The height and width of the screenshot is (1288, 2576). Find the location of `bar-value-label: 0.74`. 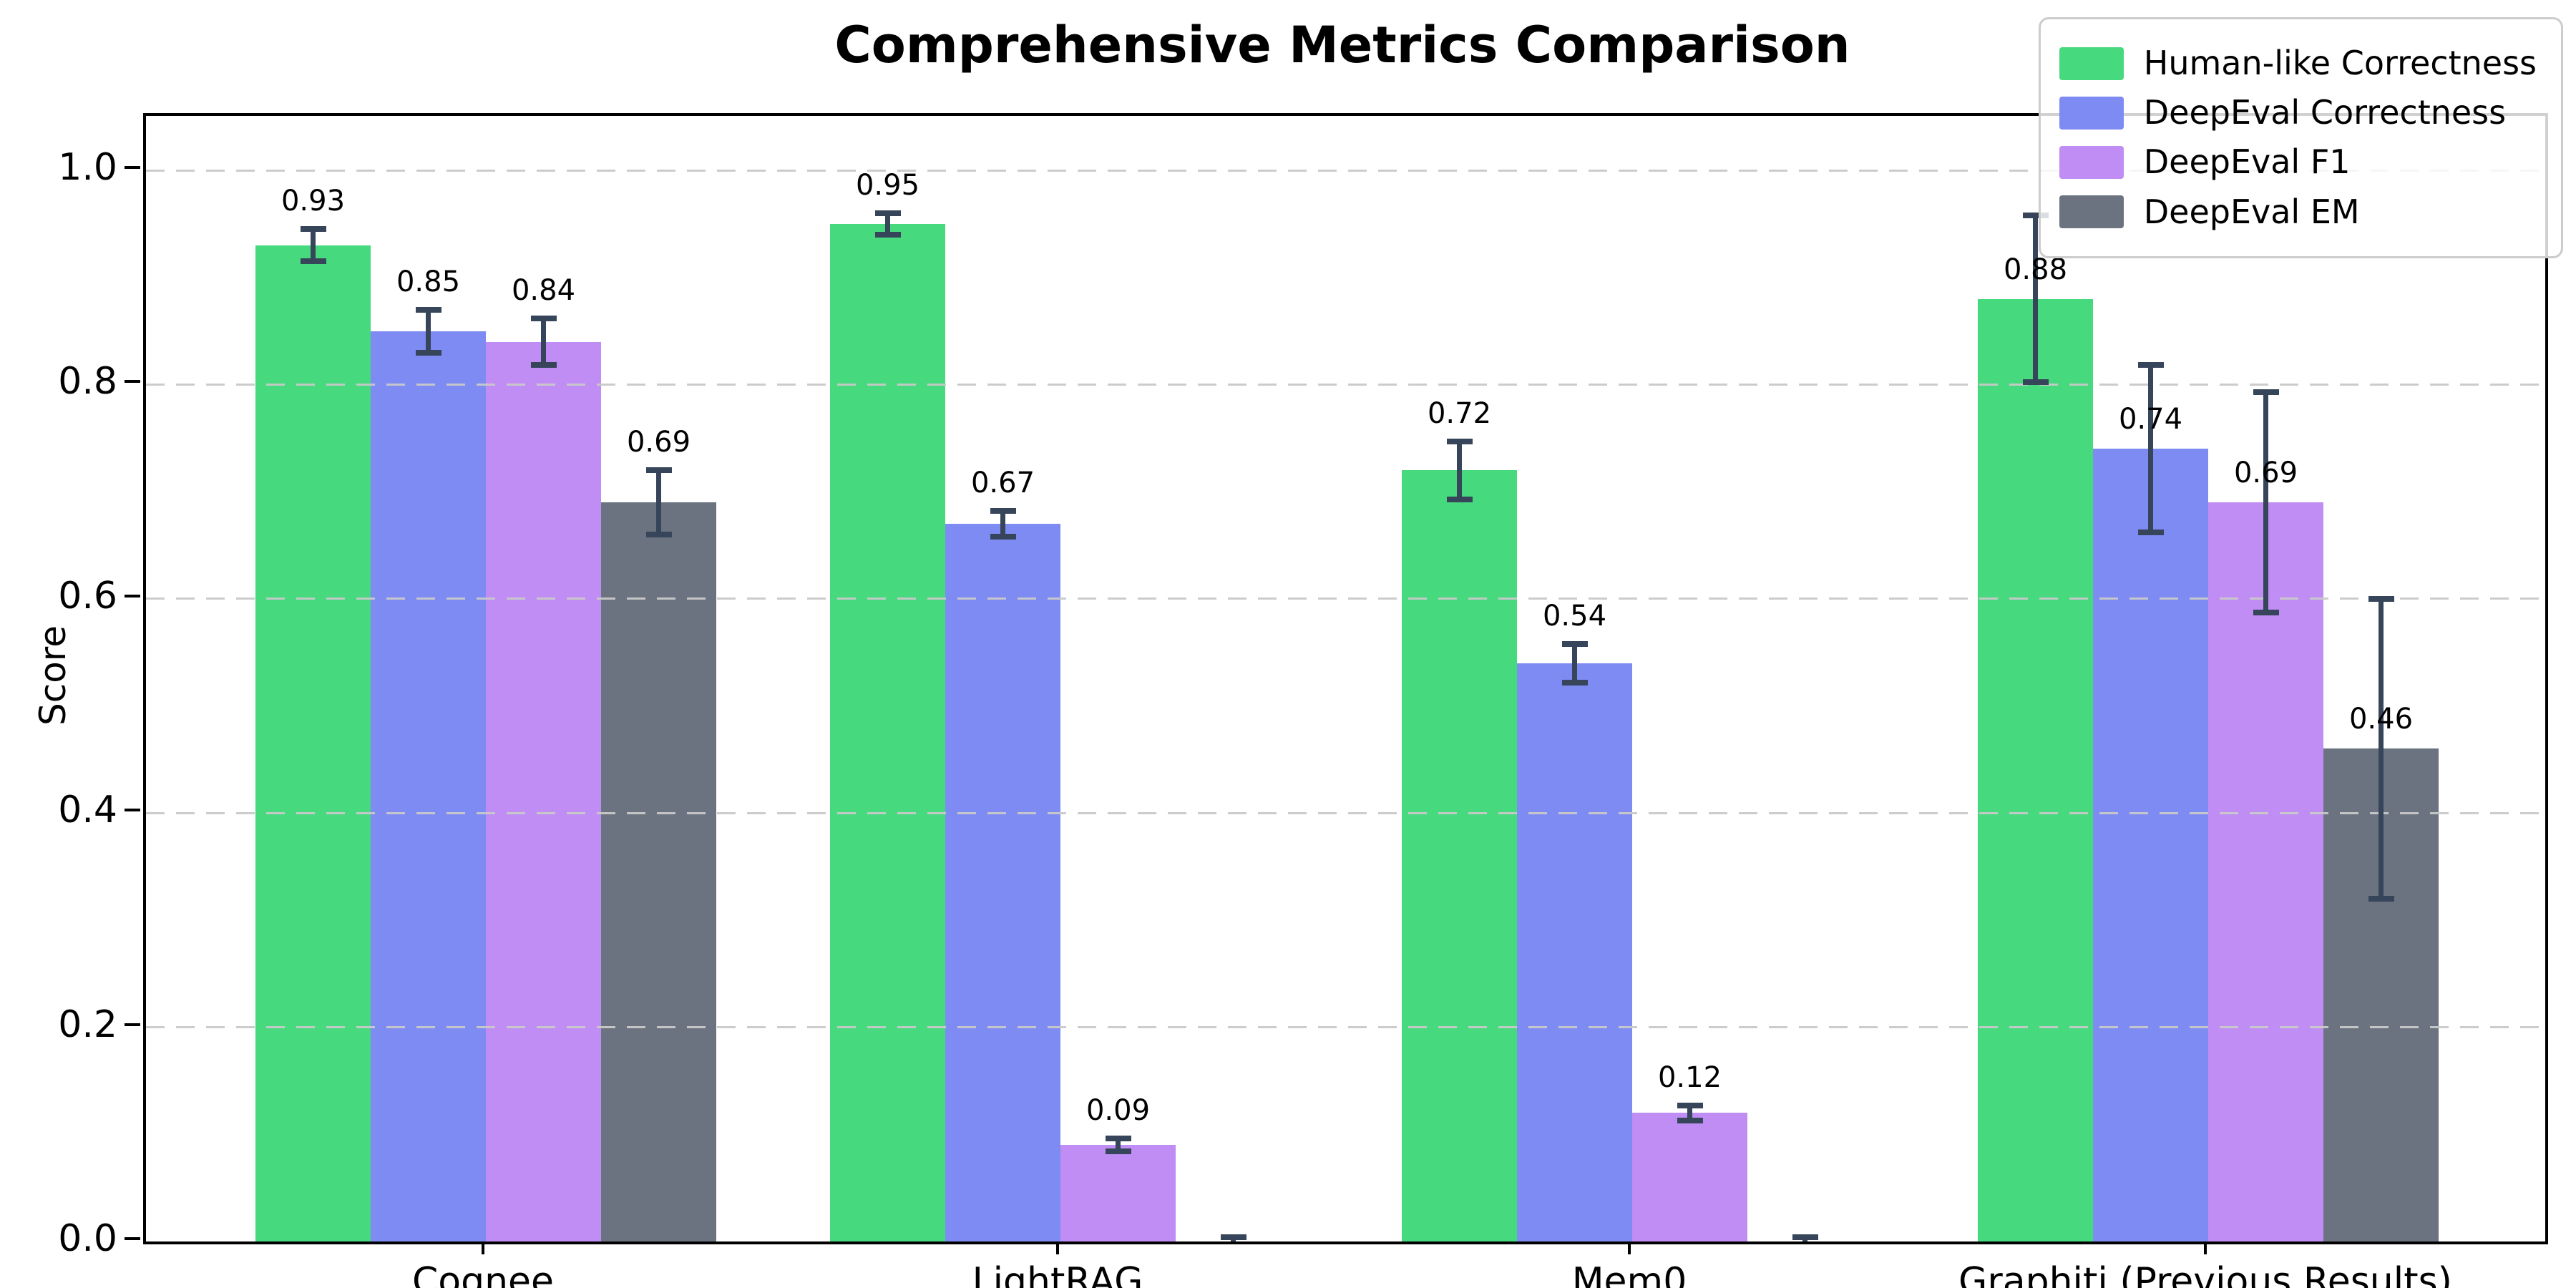

bar-value-label: 0.74 is located at coordinates (2150, 419).